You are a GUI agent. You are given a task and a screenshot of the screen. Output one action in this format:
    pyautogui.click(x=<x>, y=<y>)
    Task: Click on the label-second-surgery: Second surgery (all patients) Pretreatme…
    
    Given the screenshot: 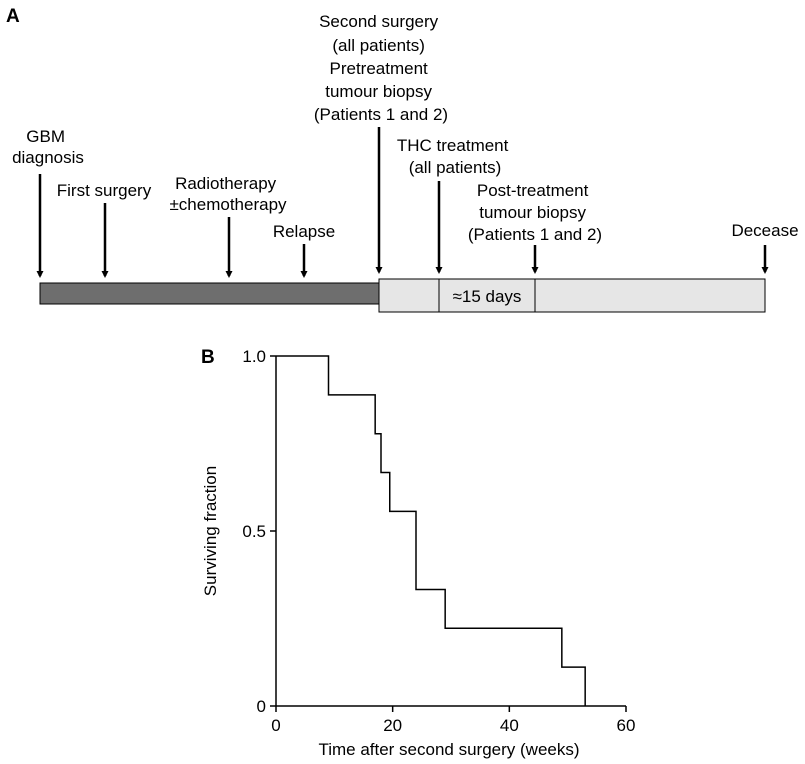 What is the action you would take?
    pyautogui.click(x=381, y=68)
    